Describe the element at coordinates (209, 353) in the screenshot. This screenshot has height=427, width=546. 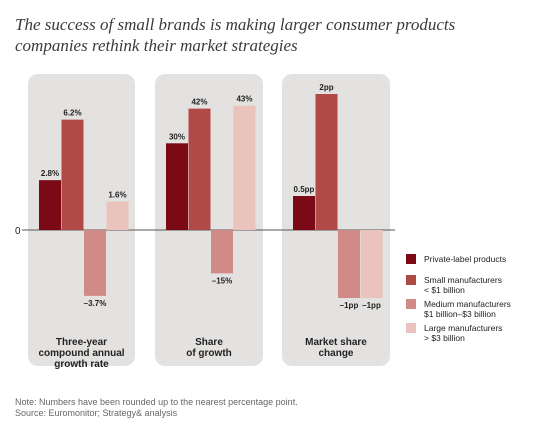
I see `category-label-2-line-2: of growth` at that location.